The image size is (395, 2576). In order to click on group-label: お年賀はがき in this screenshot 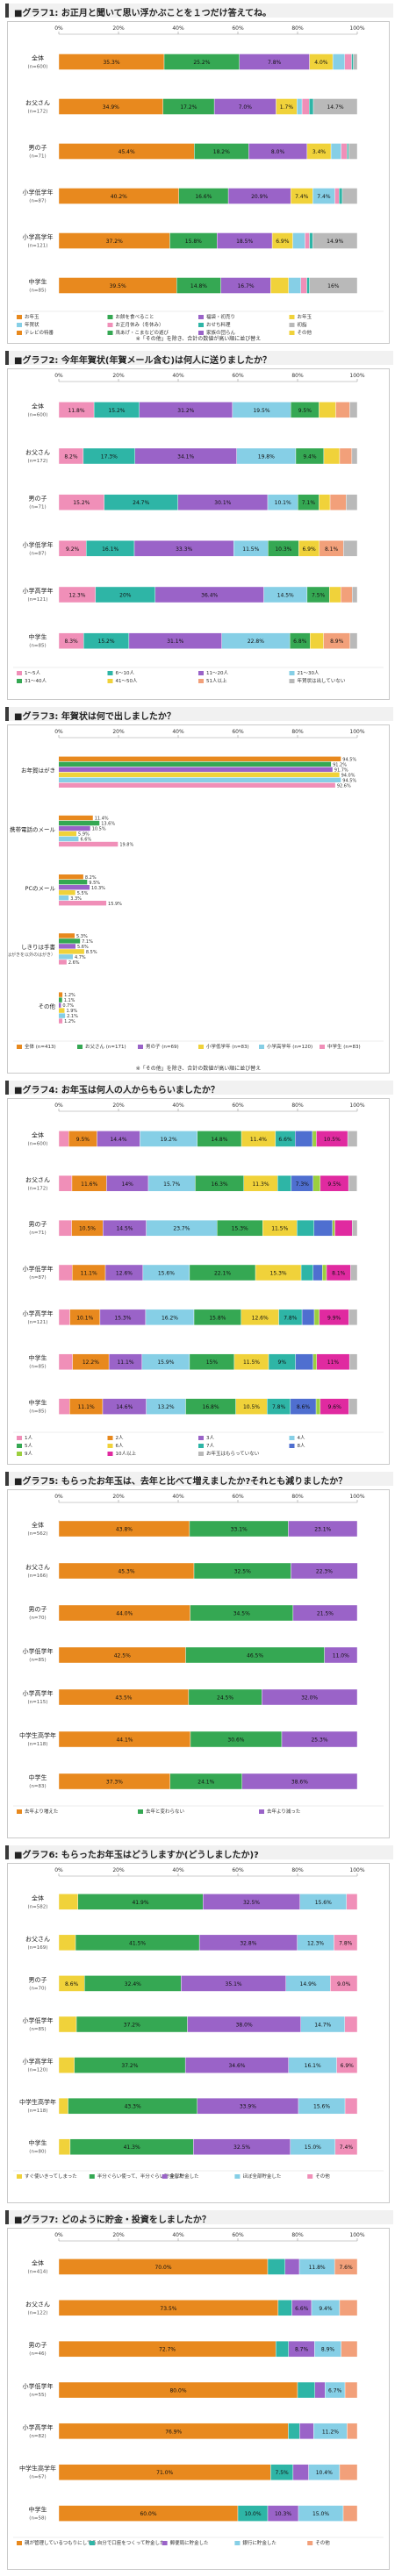, I will do `click(38, 771)`.